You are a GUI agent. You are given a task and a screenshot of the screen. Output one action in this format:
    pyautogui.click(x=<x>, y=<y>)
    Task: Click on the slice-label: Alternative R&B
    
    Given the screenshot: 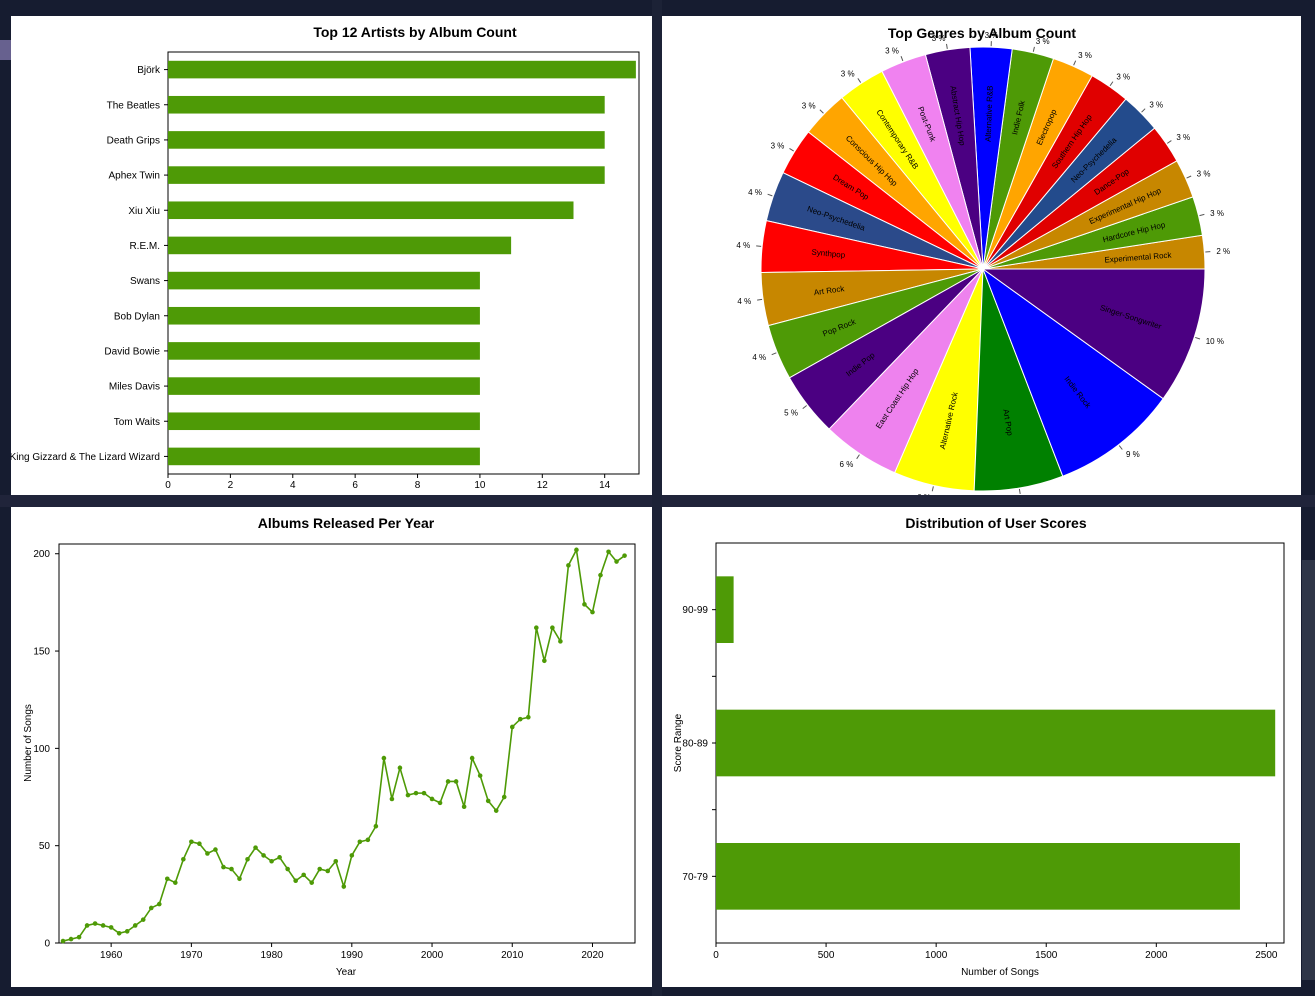 What is the action you would take?
    pyautogui.click(x=989, y=113)
    